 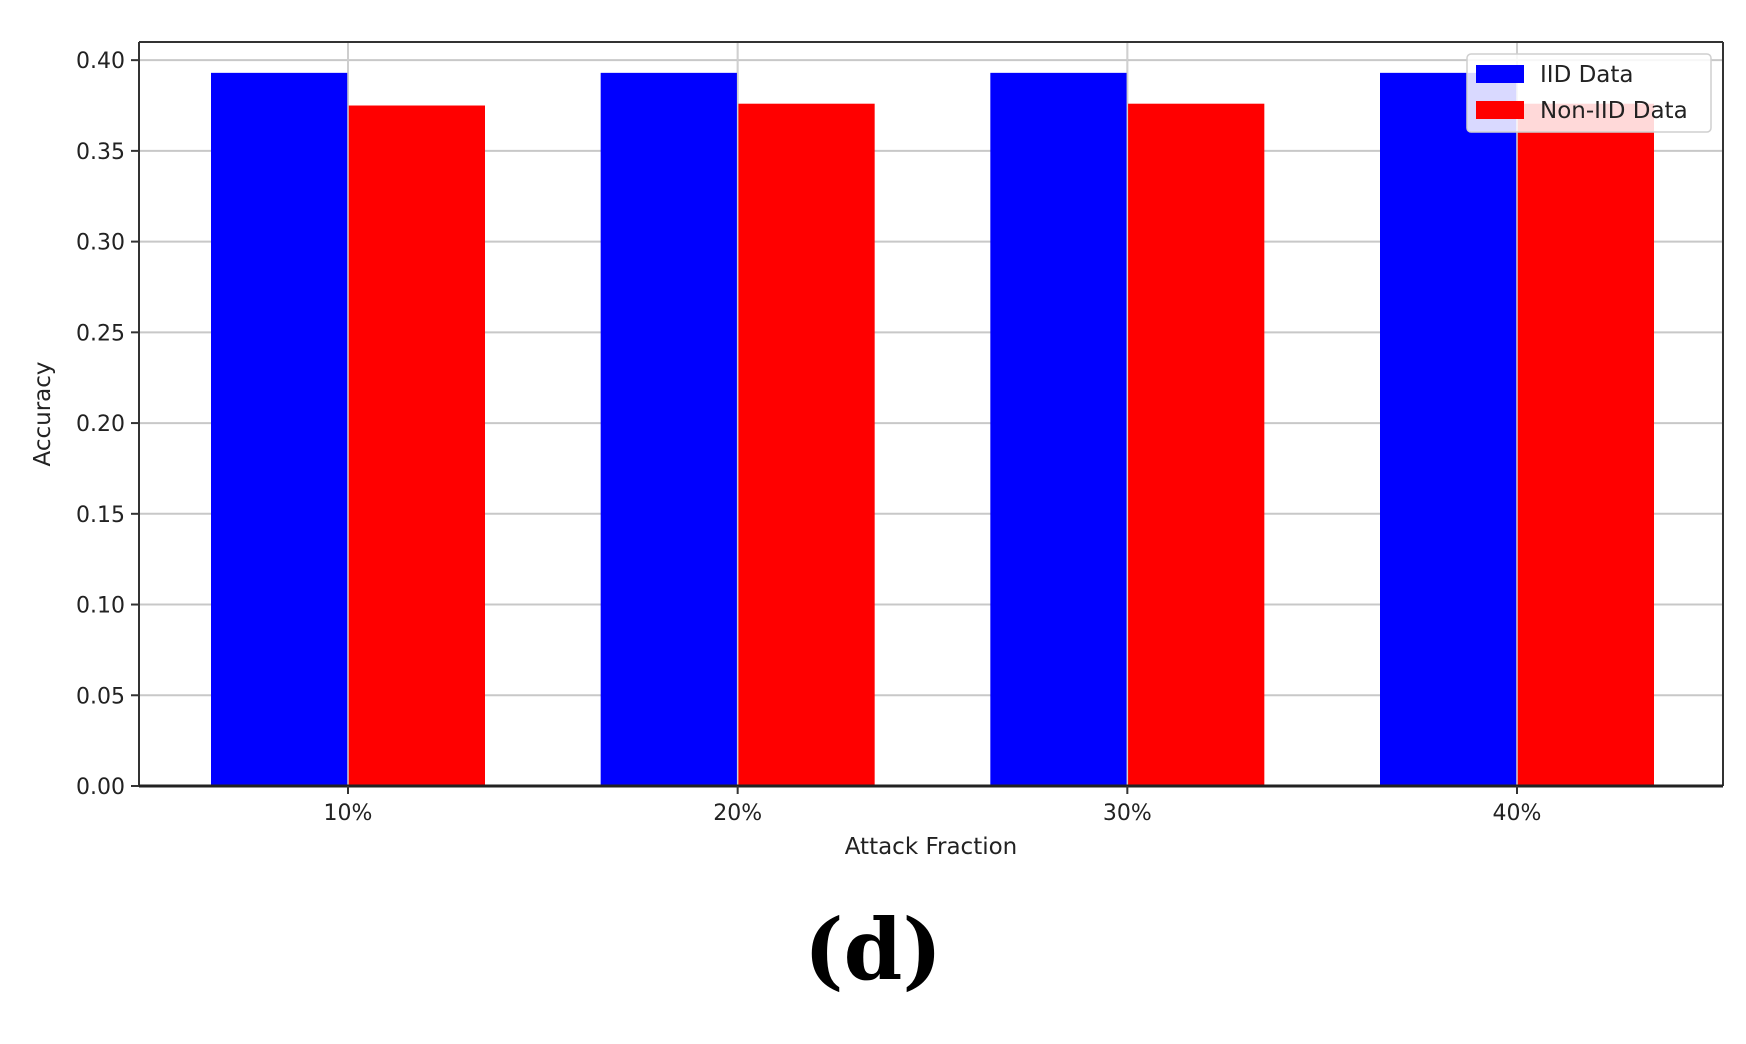 What do you see at coordinates (100, 696) in the screenshot?
I see `y-tick-label: 0.05` at bounding box center [100, 696].